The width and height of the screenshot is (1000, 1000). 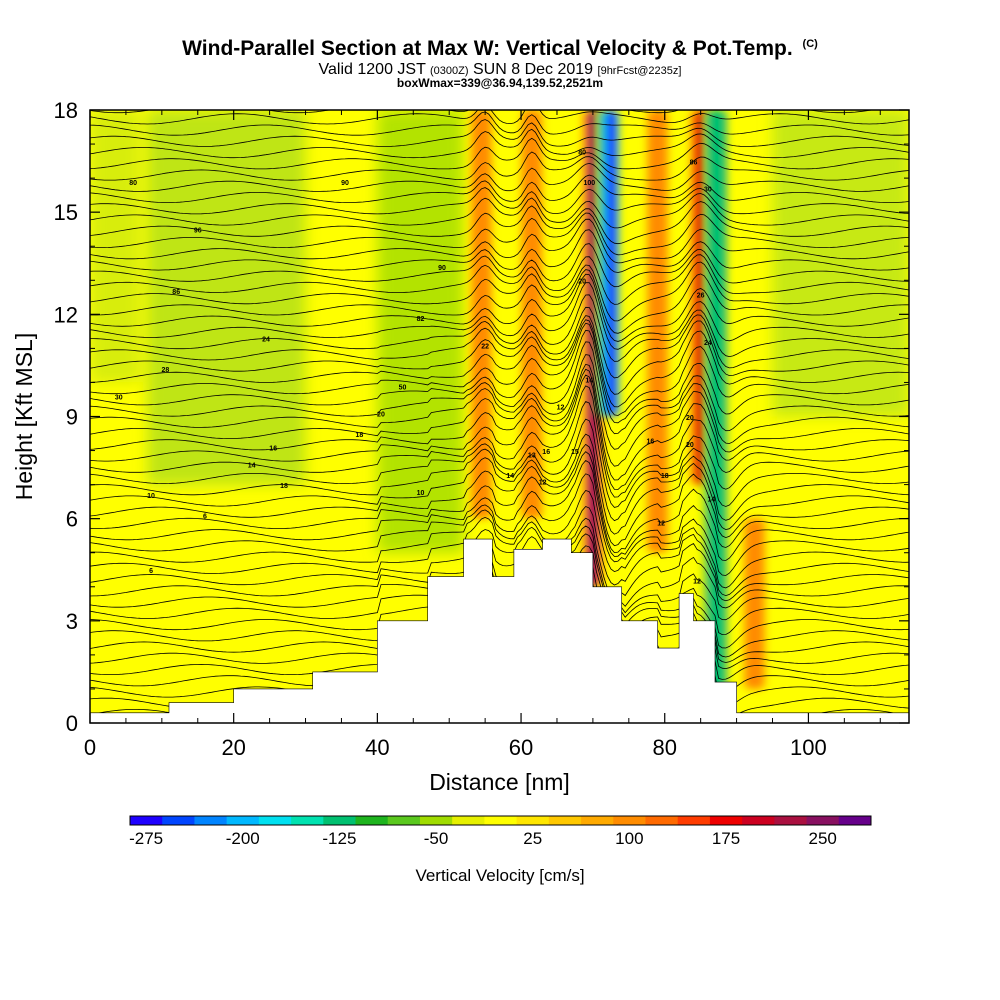 What do you see at coordinates (198, 231) in the screenshot?
I see `isentrope-label: 96` at bounding box center [198, 231].